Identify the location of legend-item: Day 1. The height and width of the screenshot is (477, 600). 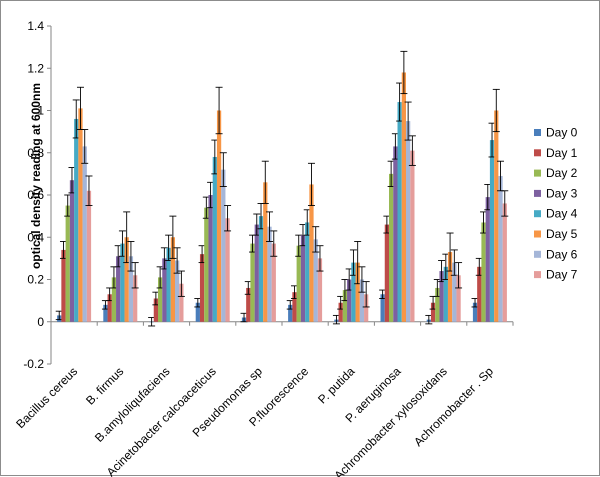
(556, 153).